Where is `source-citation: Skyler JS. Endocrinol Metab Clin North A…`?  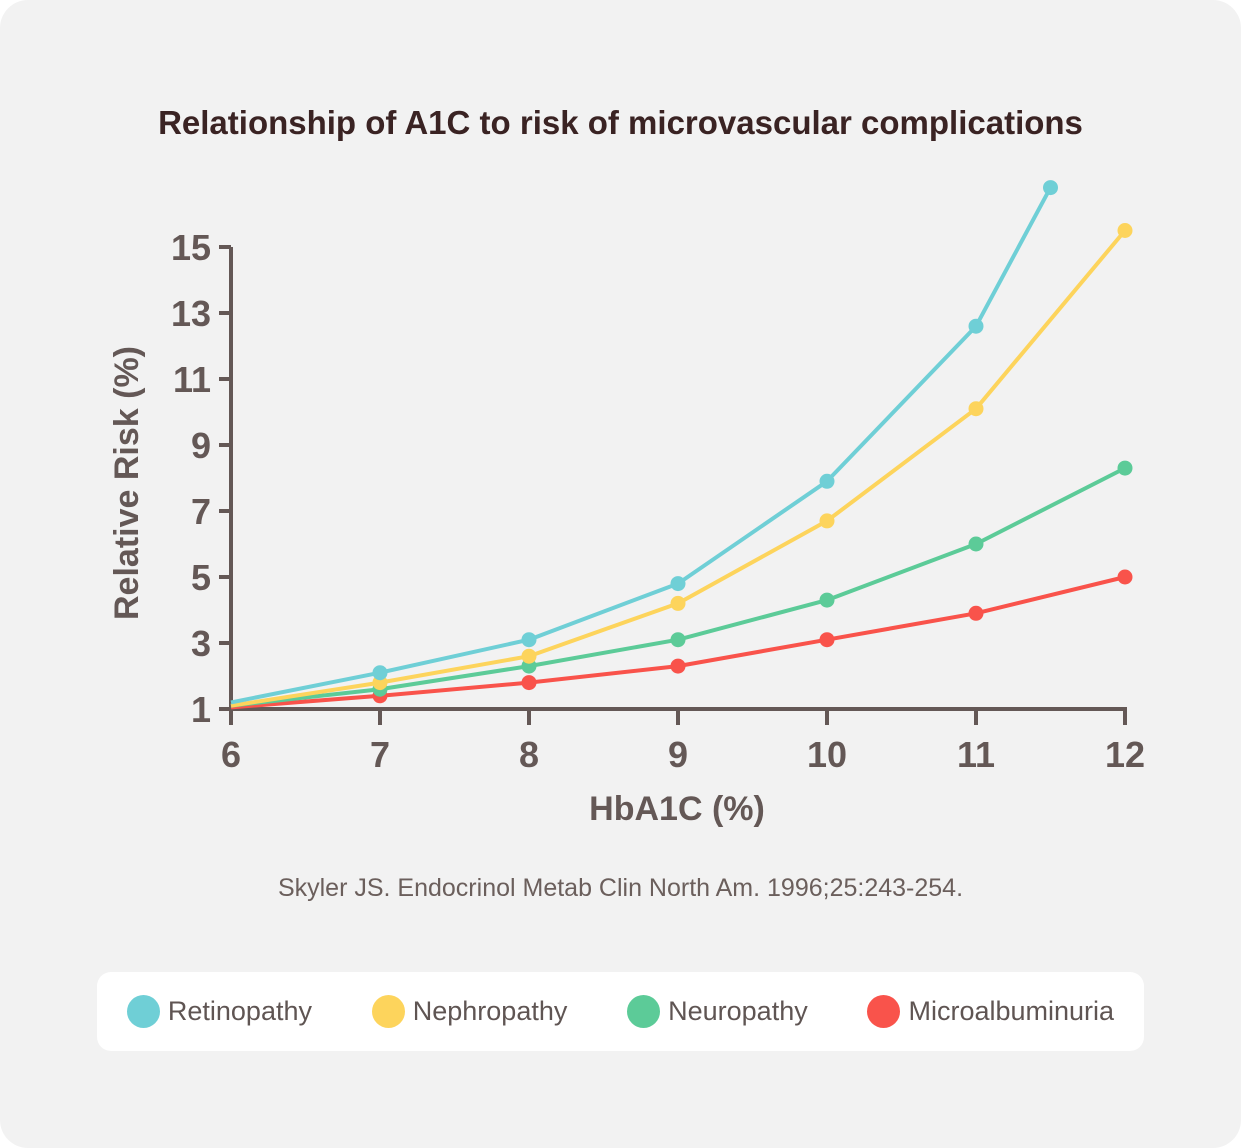
source-citation: Skyler JS. Endocrinol Metab Clin North A… is located at coordinates (620, 888).